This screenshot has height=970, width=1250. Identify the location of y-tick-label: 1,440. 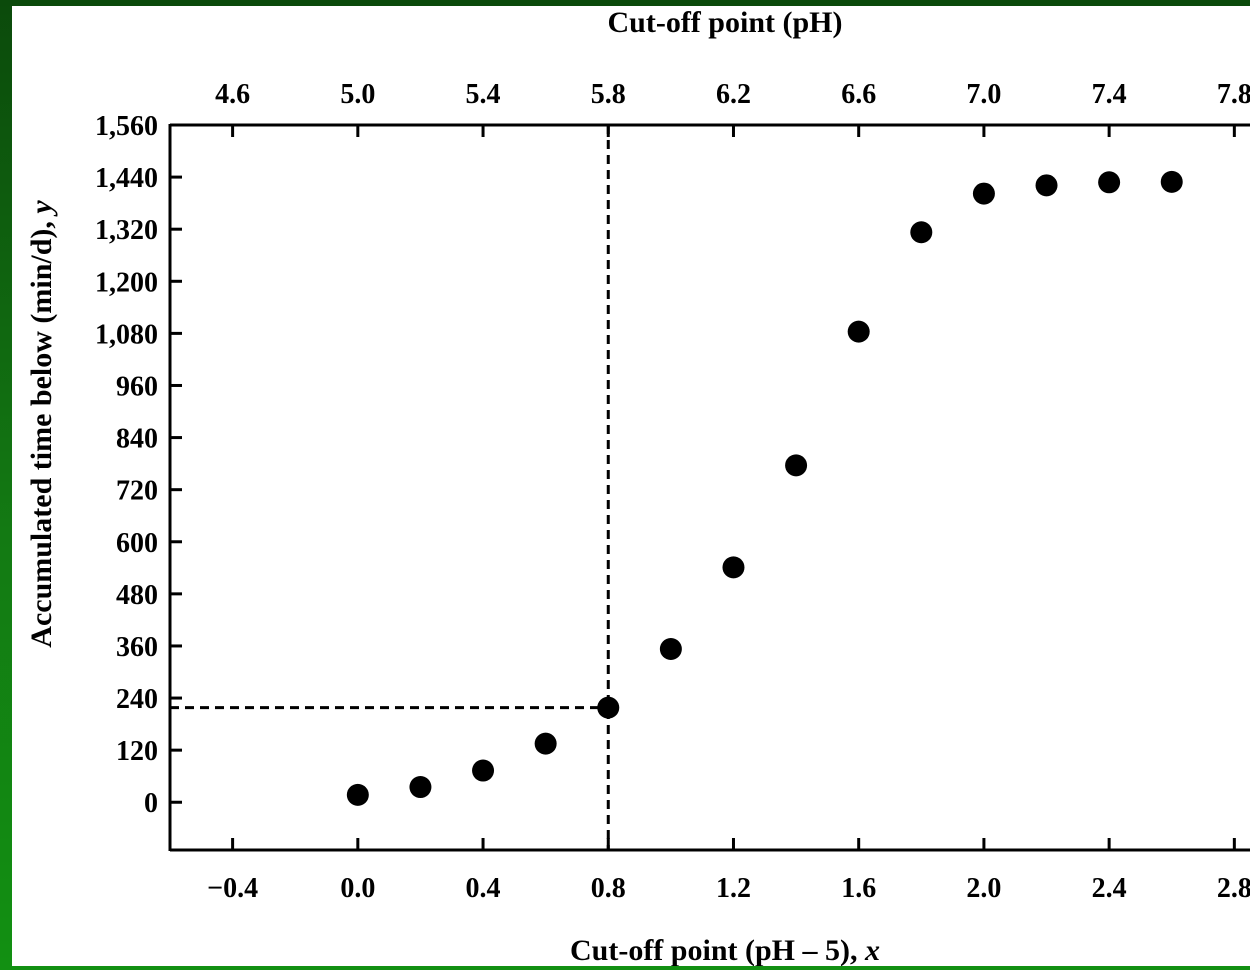
(126, 178).